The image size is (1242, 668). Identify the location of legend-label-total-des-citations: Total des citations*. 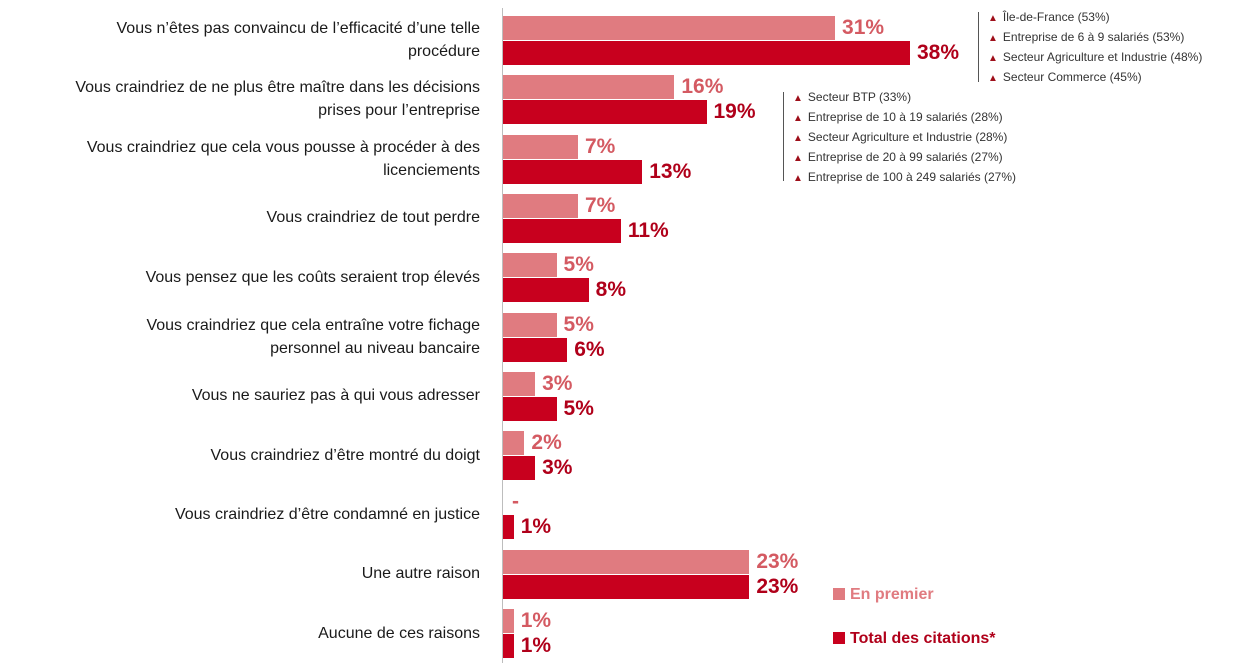
(923, 638).